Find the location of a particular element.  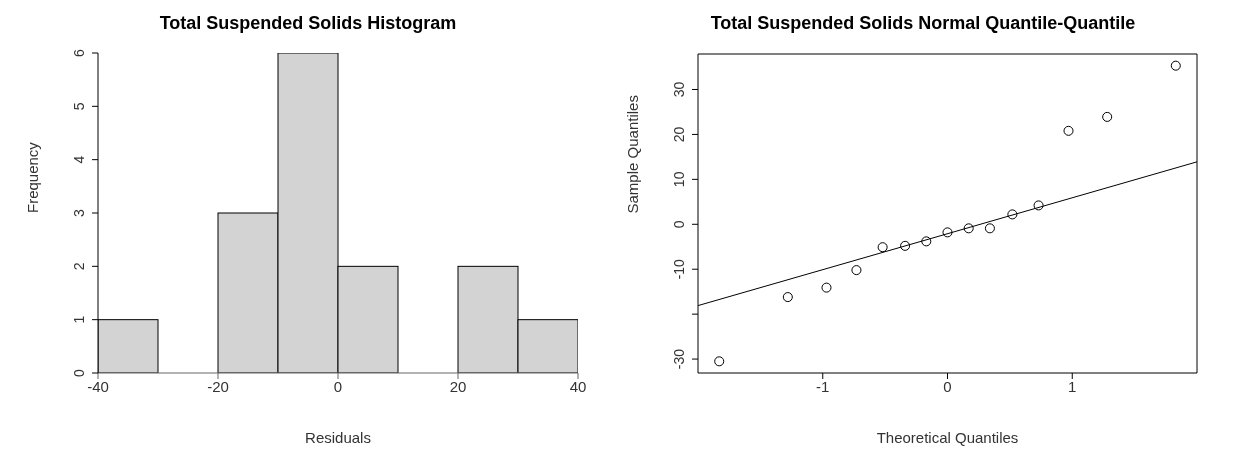

x-tick-label: -20 is located at coordinates (218, 386).